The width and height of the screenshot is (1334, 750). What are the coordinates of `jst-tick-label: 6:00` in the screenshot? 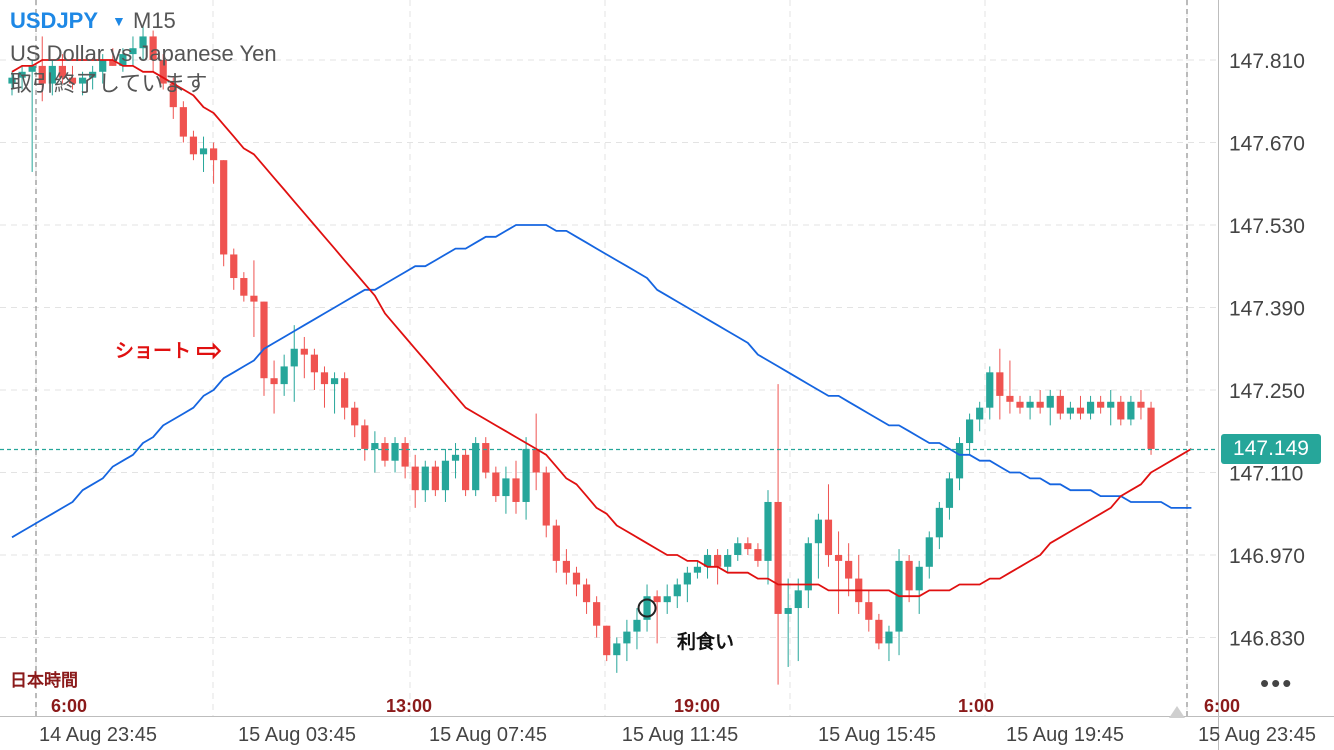 It's located at (69, 706).